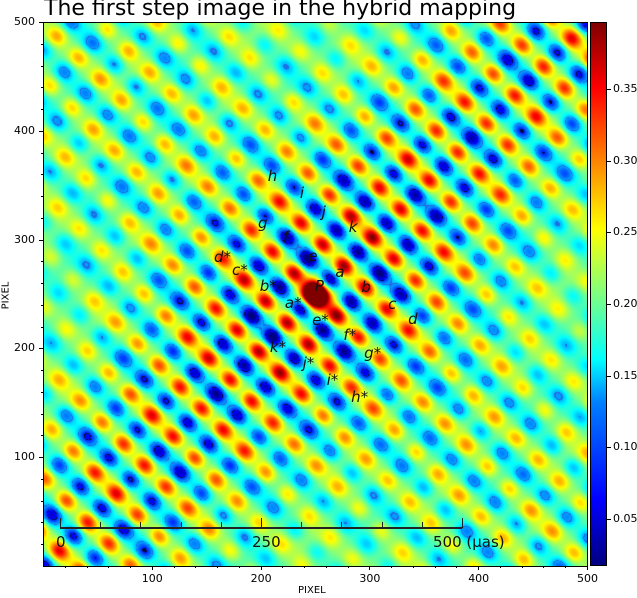  What do you see at coordinates (625, 160) in the screenshot?
I see `colorbar-tick-label: 0.30` at bounding box center [625, 160].